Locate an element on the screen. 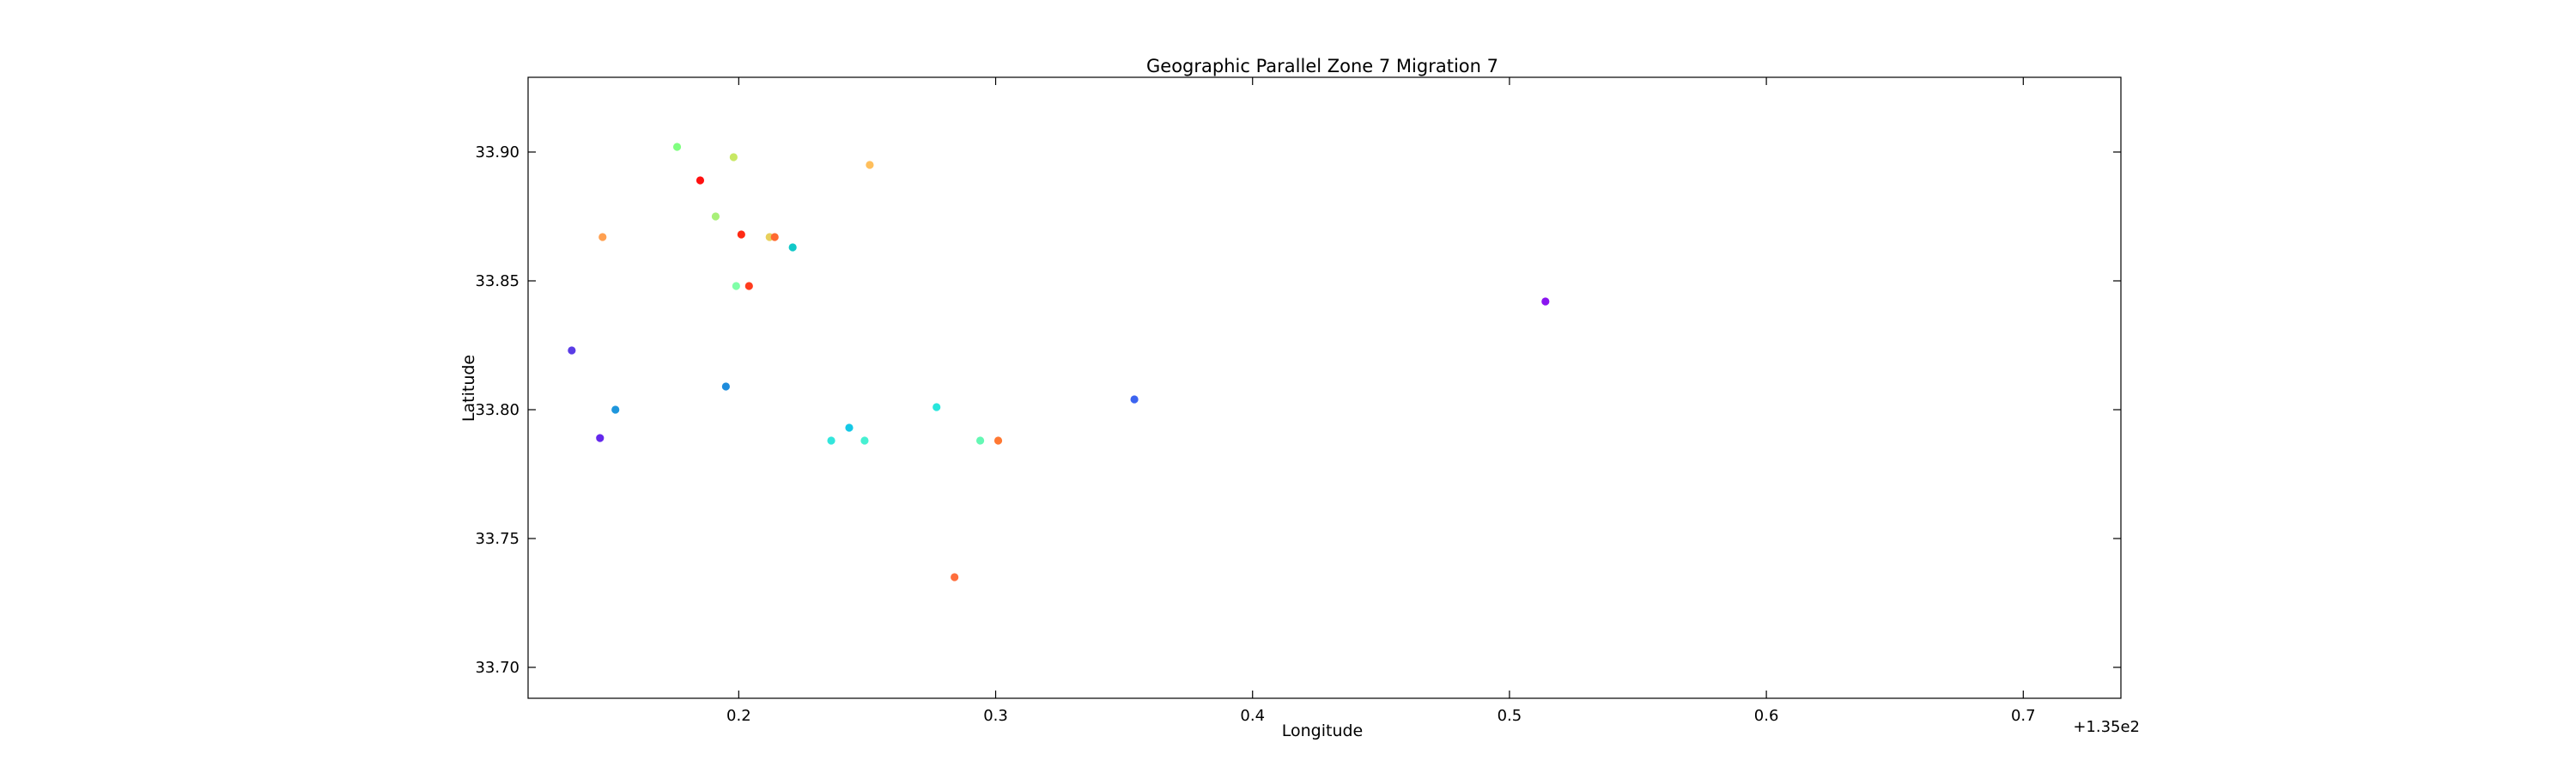 The height and width of the screenshot is (773, 2576). y-axis-label: Latitude is located at coordinates (468, 388).